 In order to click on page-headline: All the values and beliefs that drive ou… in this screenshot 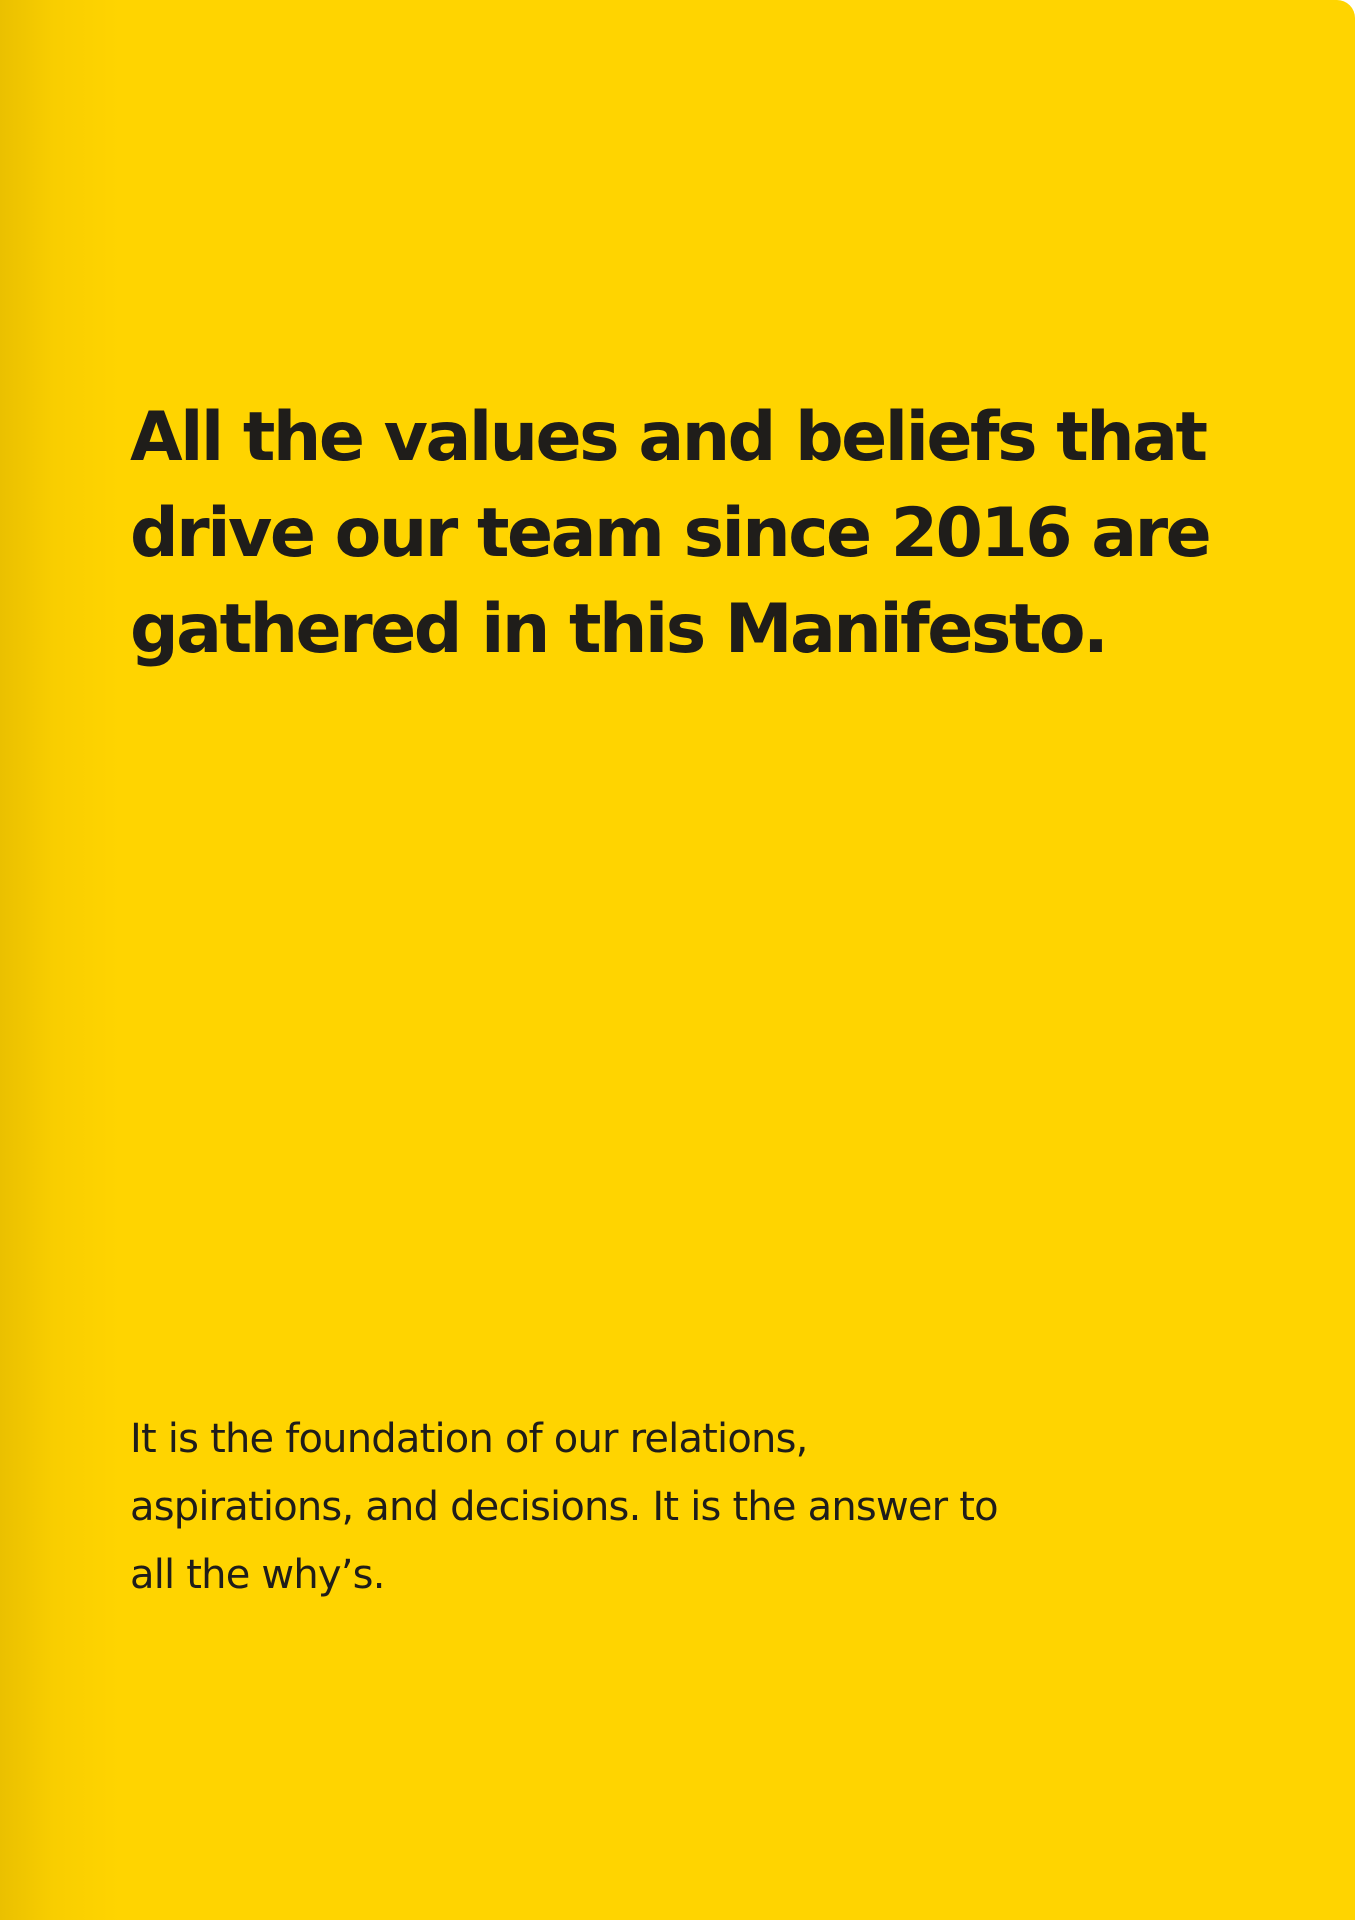, I will do `click(671, 533)`.